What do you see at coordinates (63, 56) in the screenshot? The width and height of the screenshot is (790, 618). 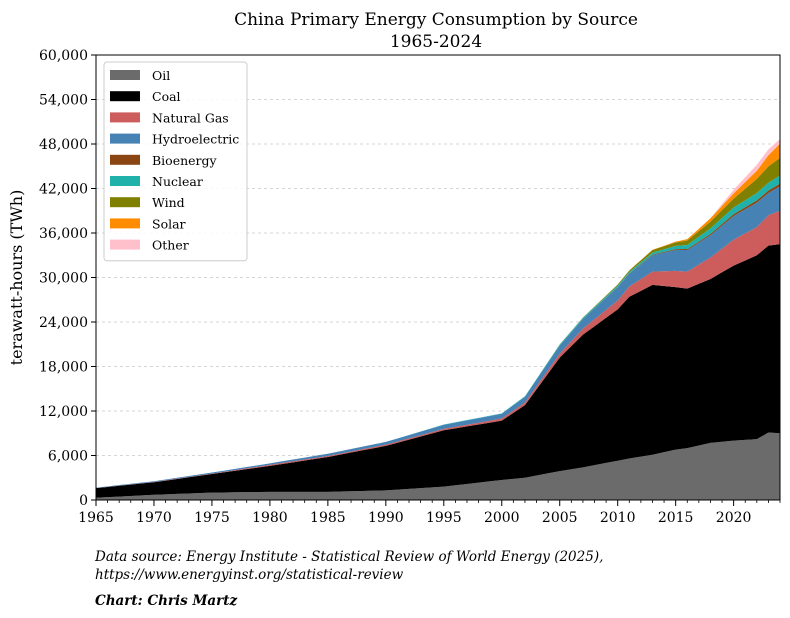 I see `y-tick-label: 60,000` at bounding box center [63, 56].